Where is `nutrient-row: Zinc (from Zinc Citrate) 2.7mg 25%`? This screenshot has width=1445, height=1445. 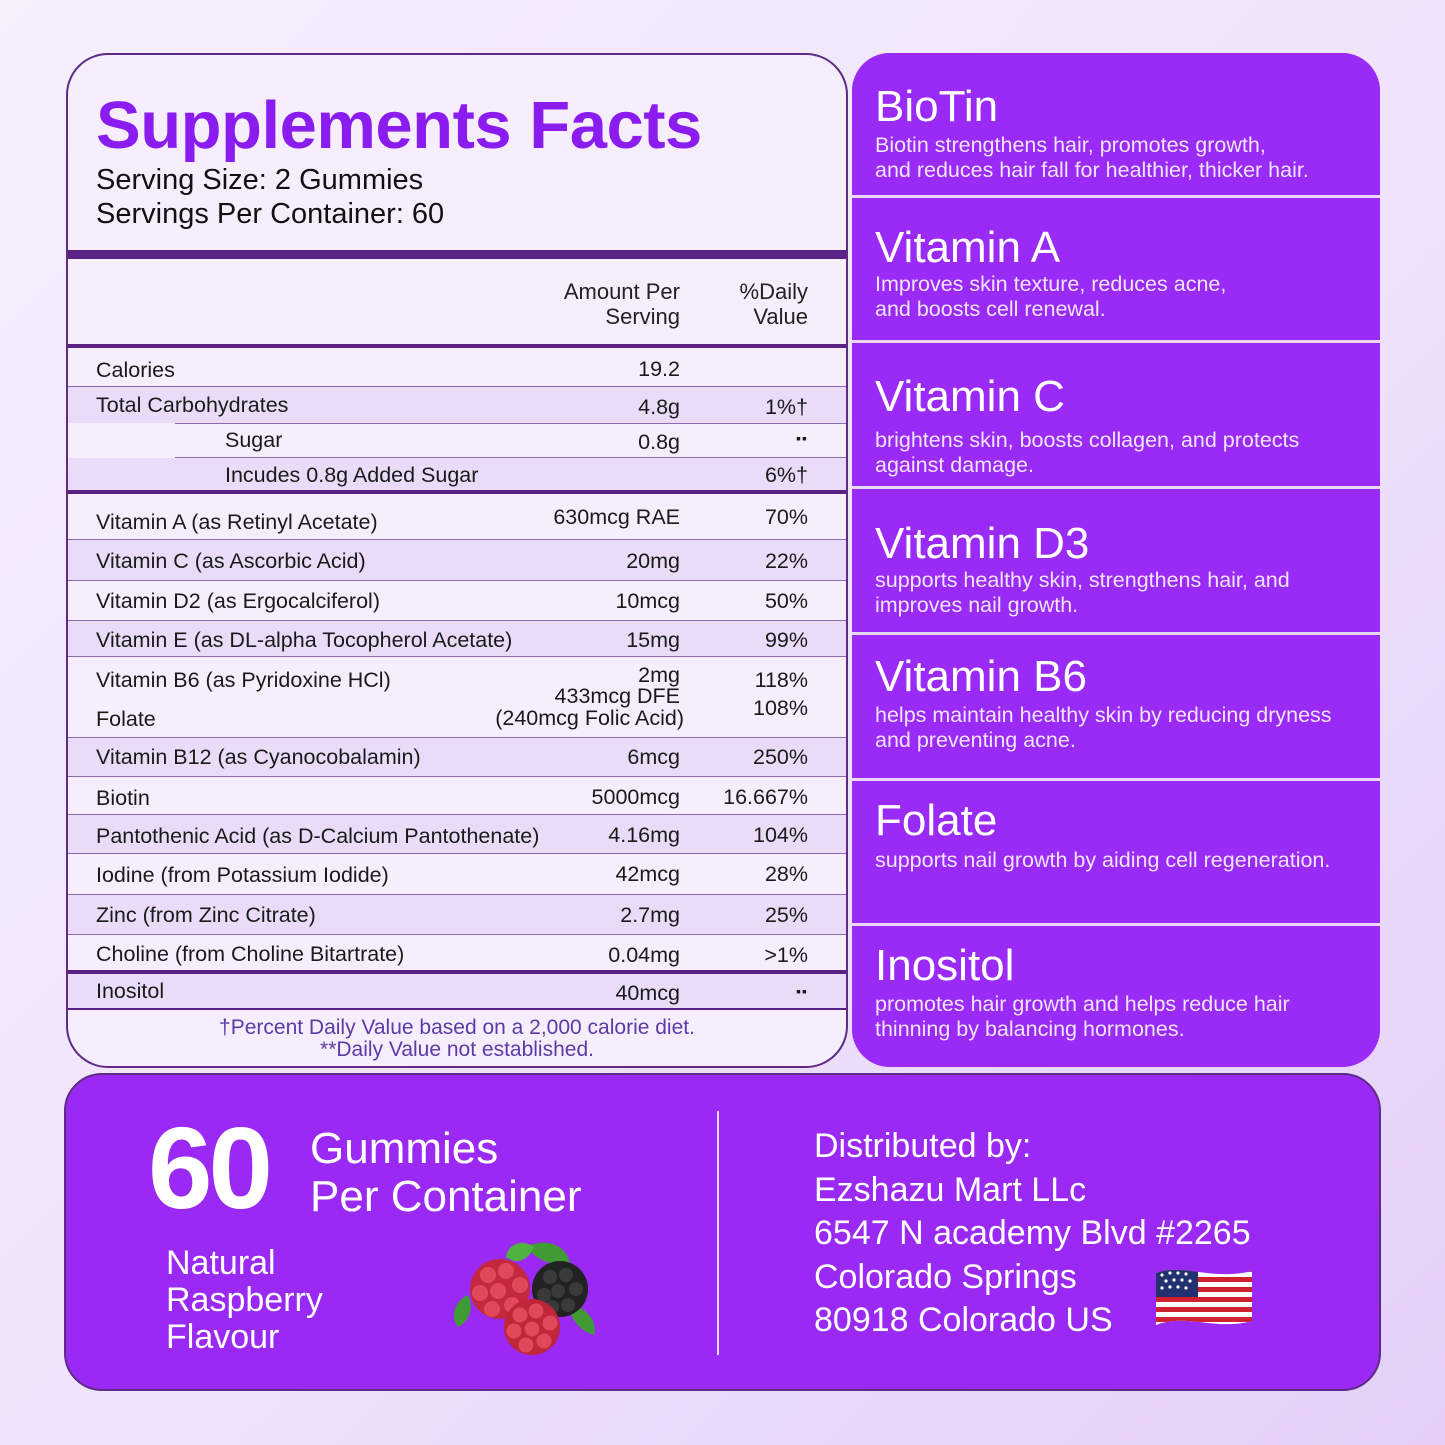 nutrient-row: Zinc (from Zinc Citrate) 2.7mg 25% is located at coordinates (457, 914).